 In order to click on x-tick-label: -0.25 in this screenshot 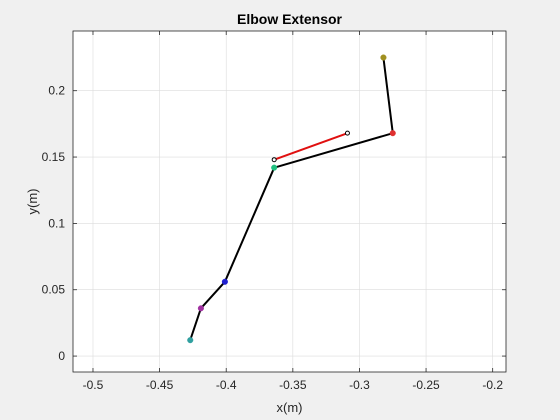, I will do `click(426, 385)`.